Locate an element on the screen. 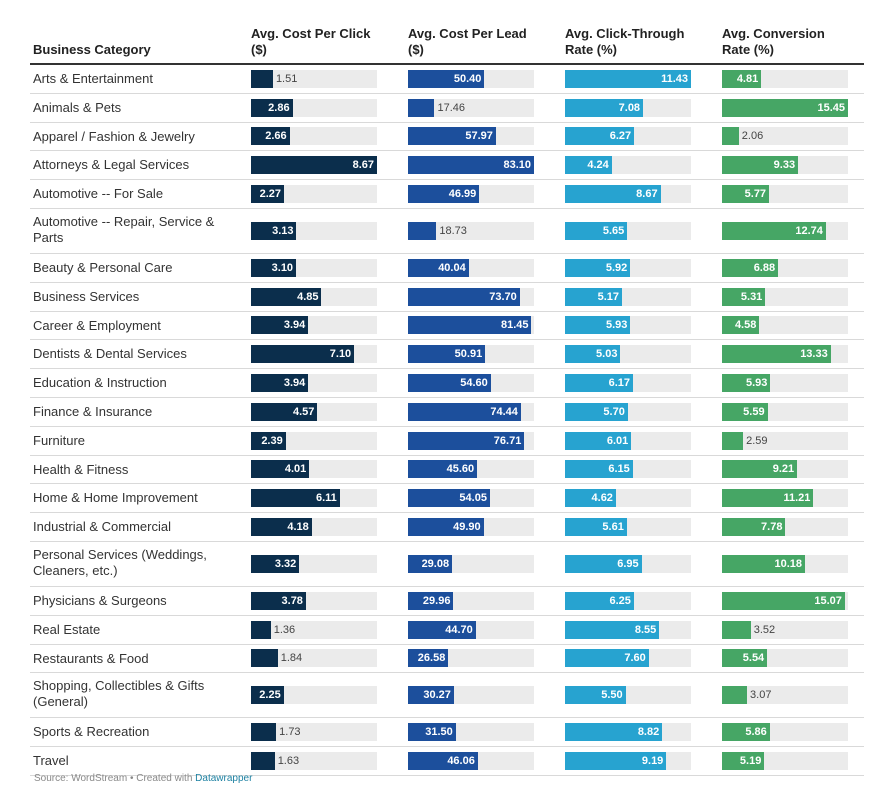 The width and height of the screenshot is (891, 800). cpl-value-label: 31.50 is located at coordinates (439, 732).